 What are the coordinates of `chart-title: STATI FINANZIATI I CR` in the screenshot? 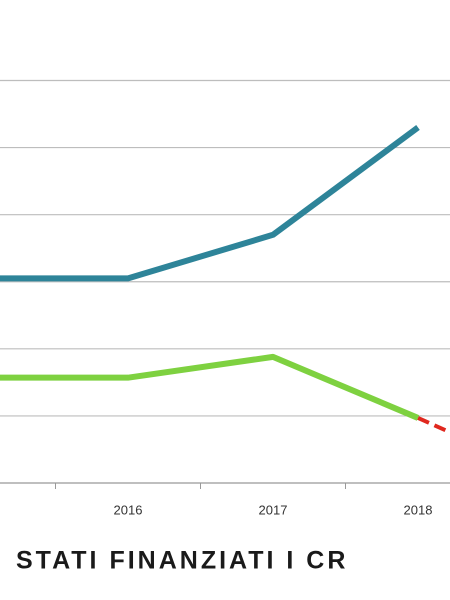 It's located at (182, 561).